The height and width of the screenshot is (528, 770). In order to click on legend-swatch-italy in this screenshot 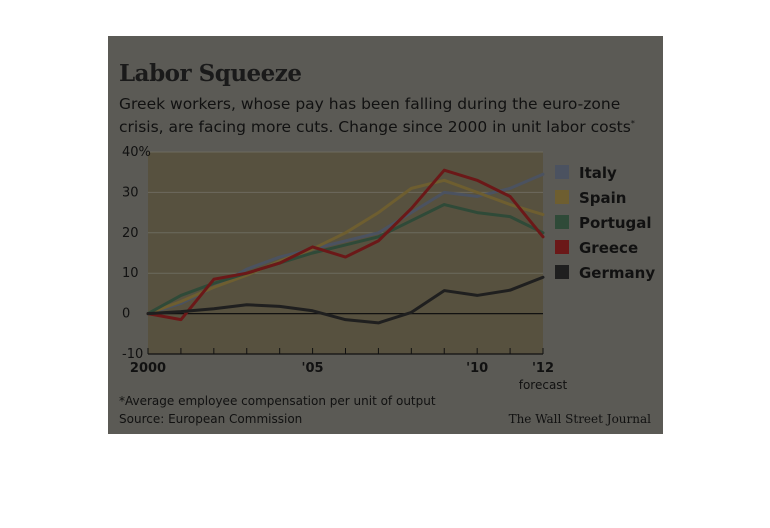, I will do `click(562, 172)`.